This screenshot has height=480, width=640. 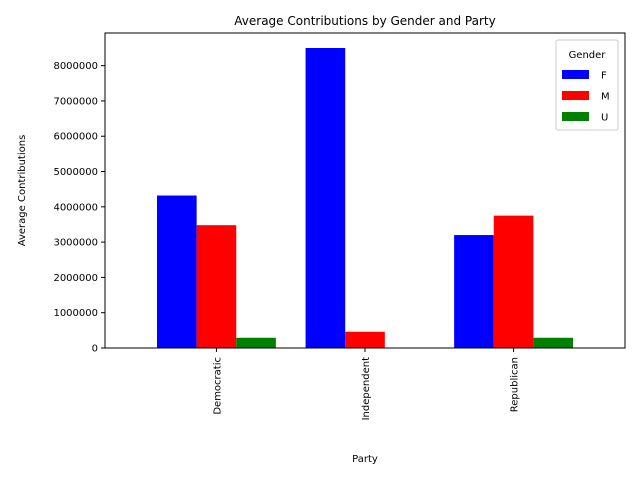 I want to click on x-axis: Democratic Independent Republican, so click(x=366, y=384).